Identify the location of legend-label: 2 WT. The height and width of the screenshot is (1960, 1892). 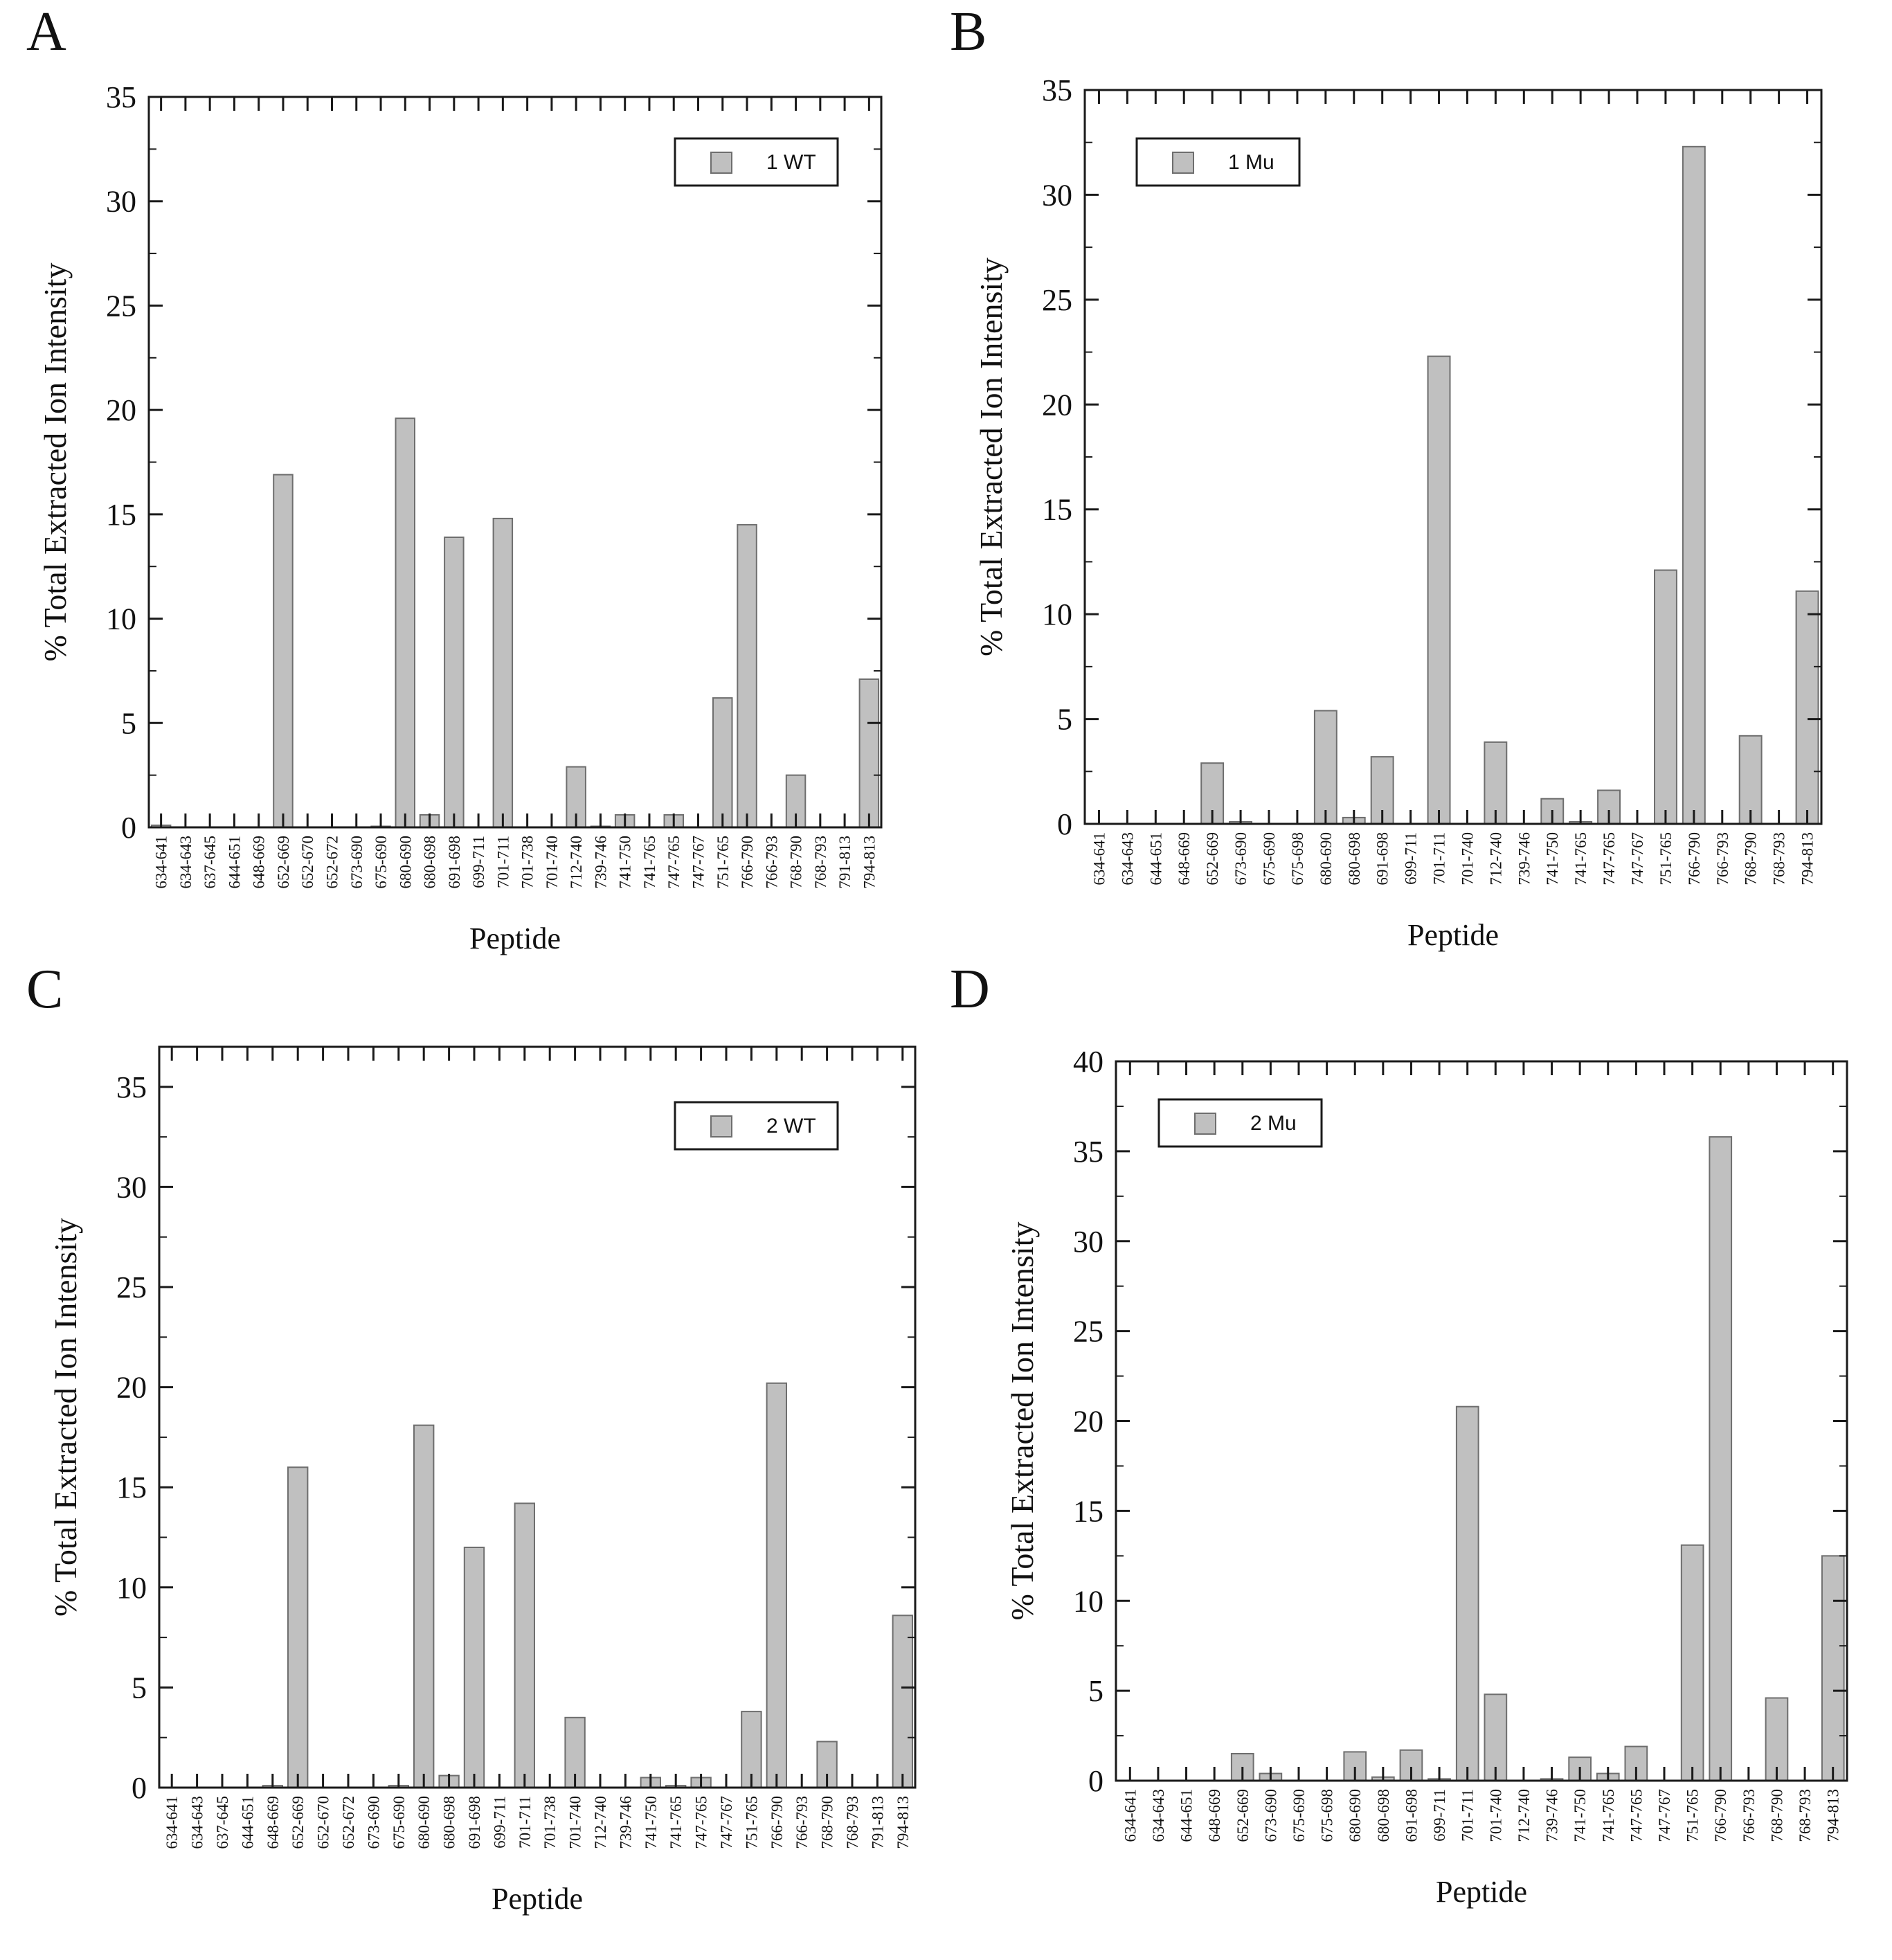
(791, 1126).